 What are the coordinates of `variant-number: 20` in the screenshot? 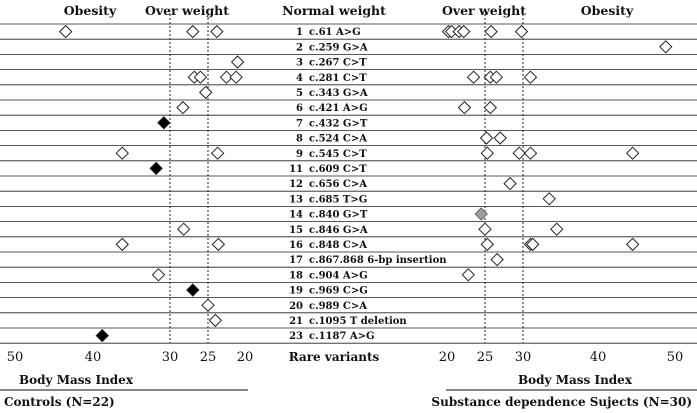 It's located at (296, 306).